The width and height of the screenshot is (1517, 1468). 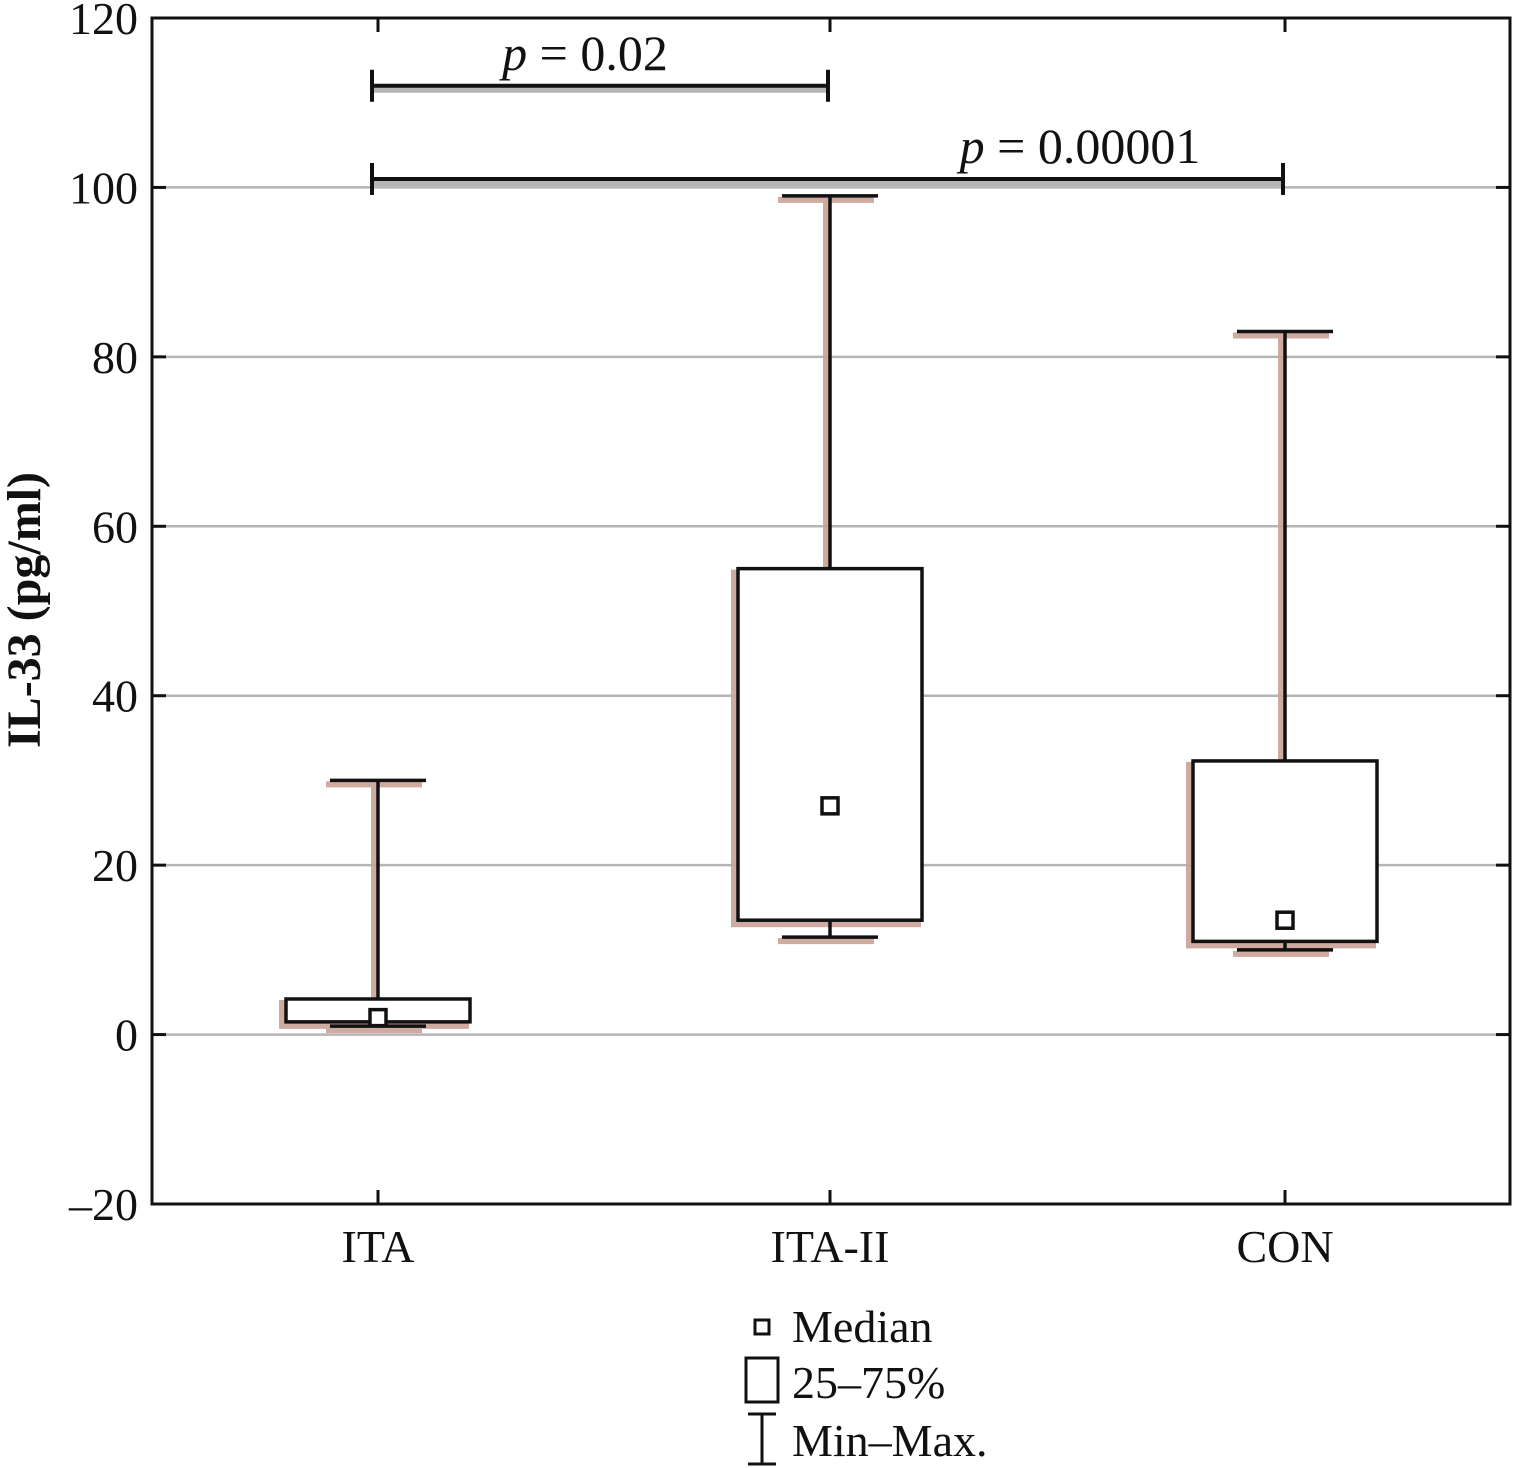 I want to click on box-ita-ii, so click(x=827, y=569).